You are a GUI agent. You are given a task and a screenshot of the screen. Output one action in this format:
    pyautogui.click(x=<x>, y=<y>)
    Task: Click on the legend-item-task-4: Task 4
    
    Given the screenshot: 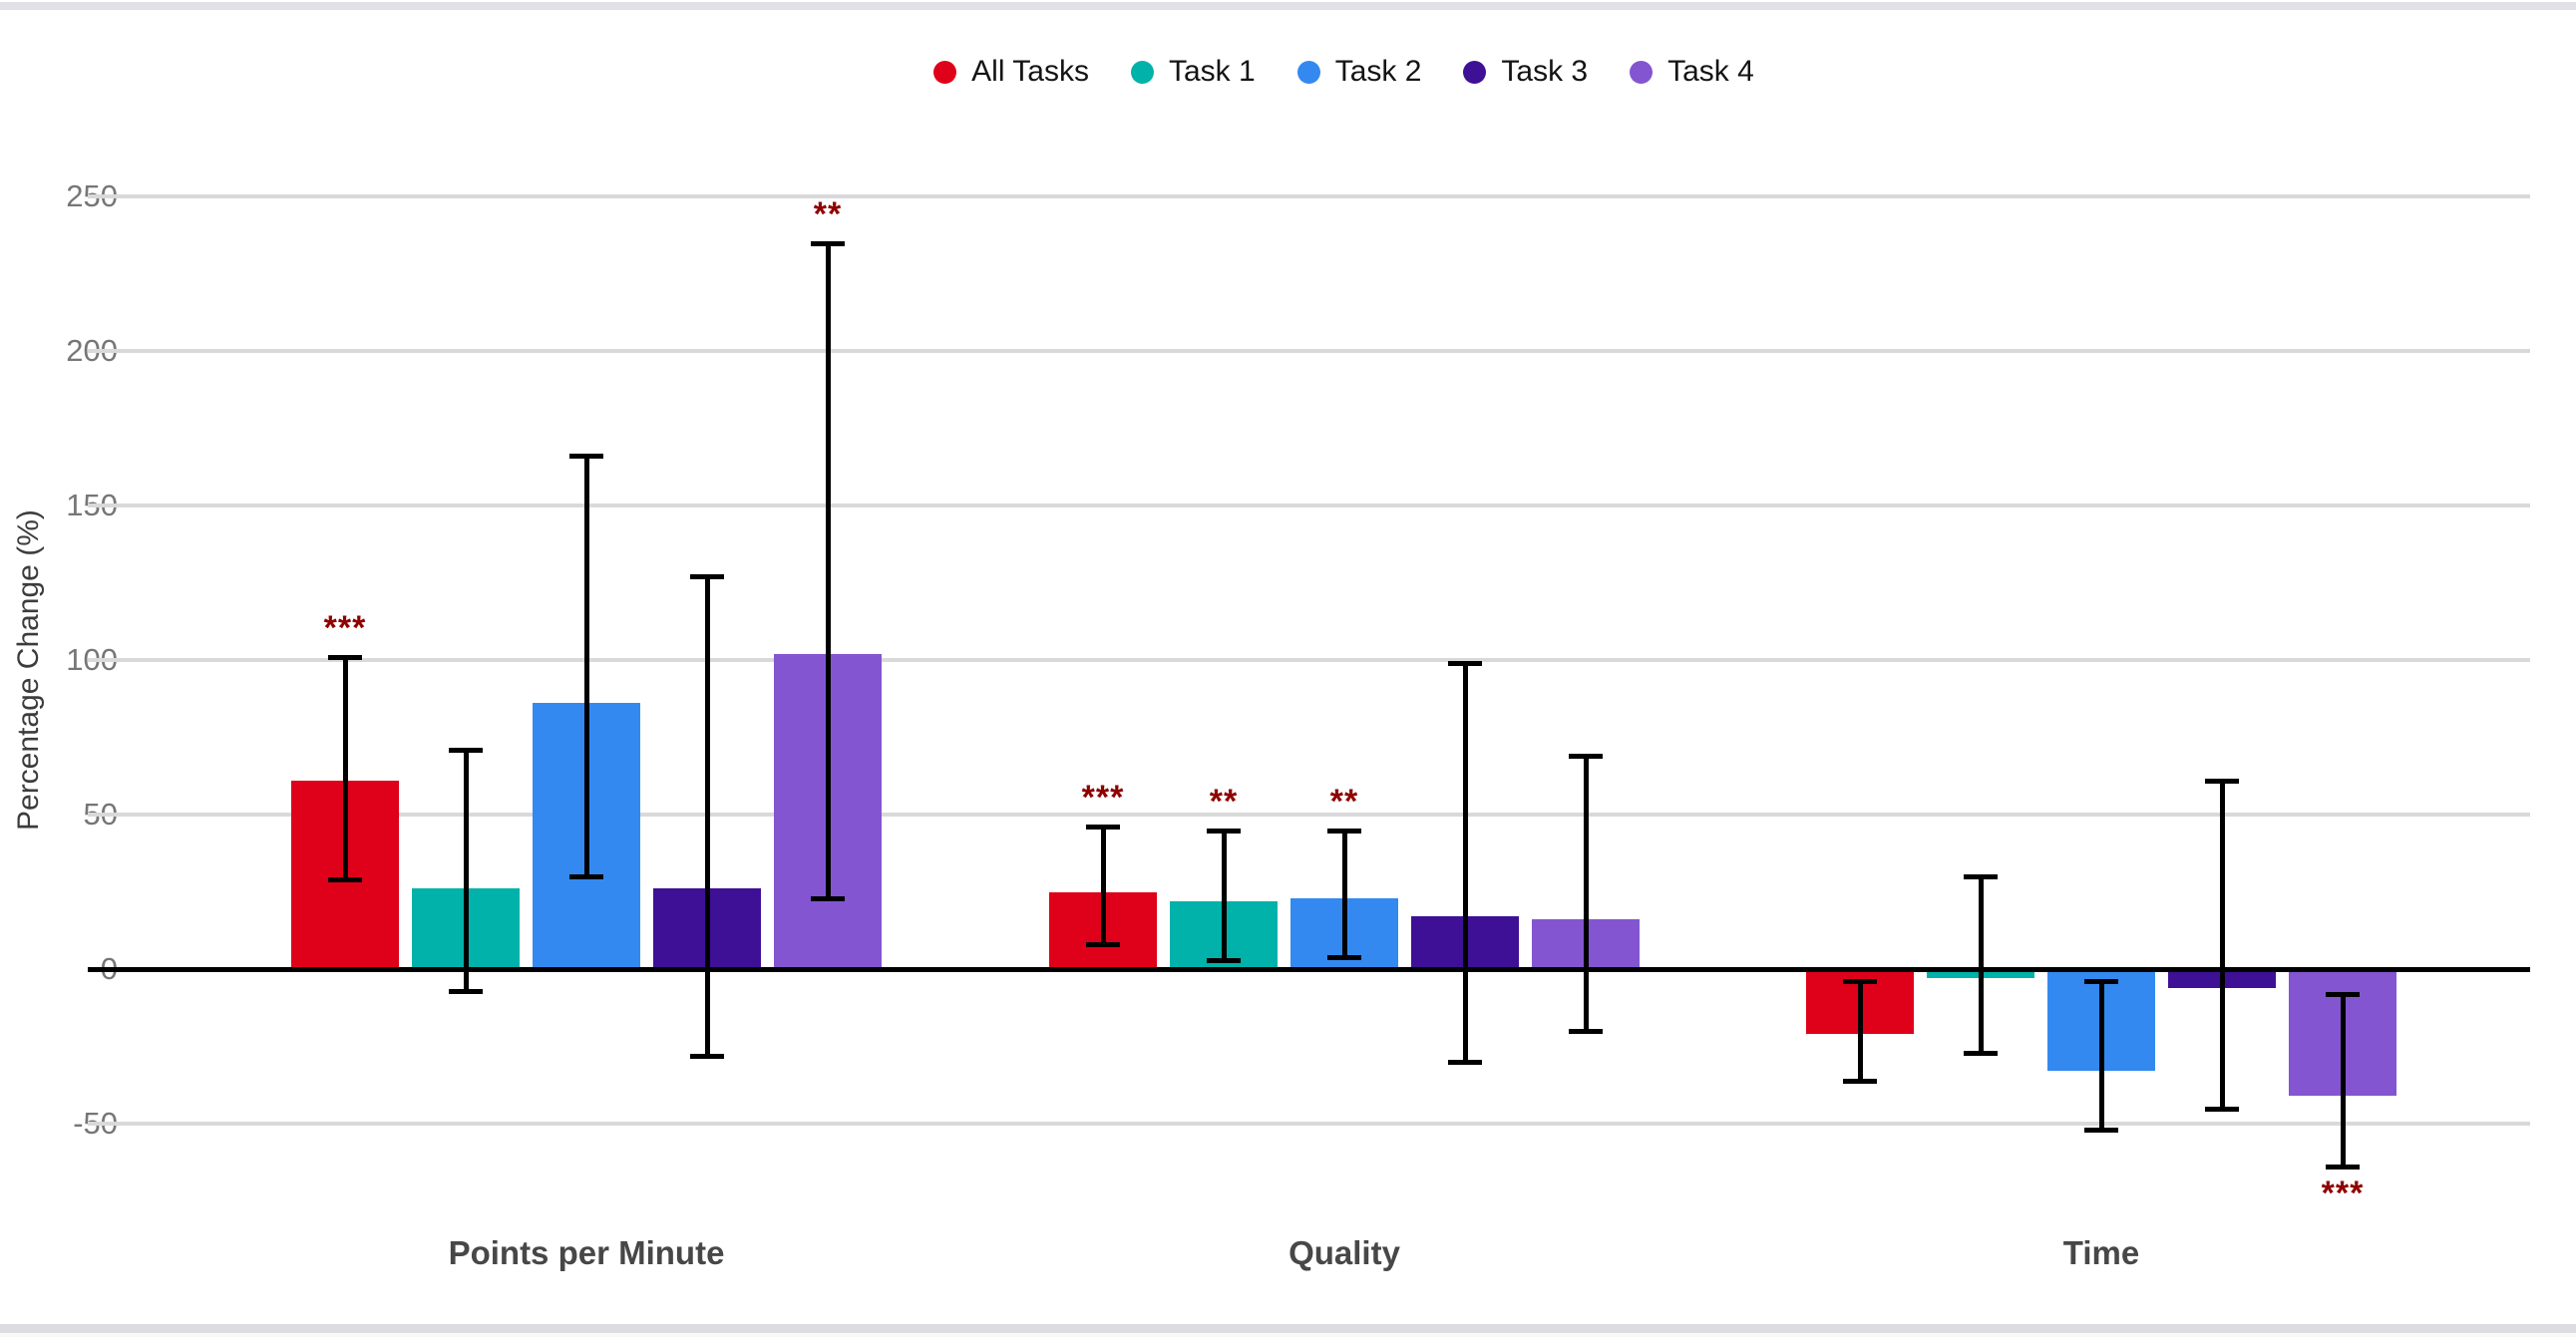 What is the action you would take?
    pyautogui.click(x=1692, y=72)
    